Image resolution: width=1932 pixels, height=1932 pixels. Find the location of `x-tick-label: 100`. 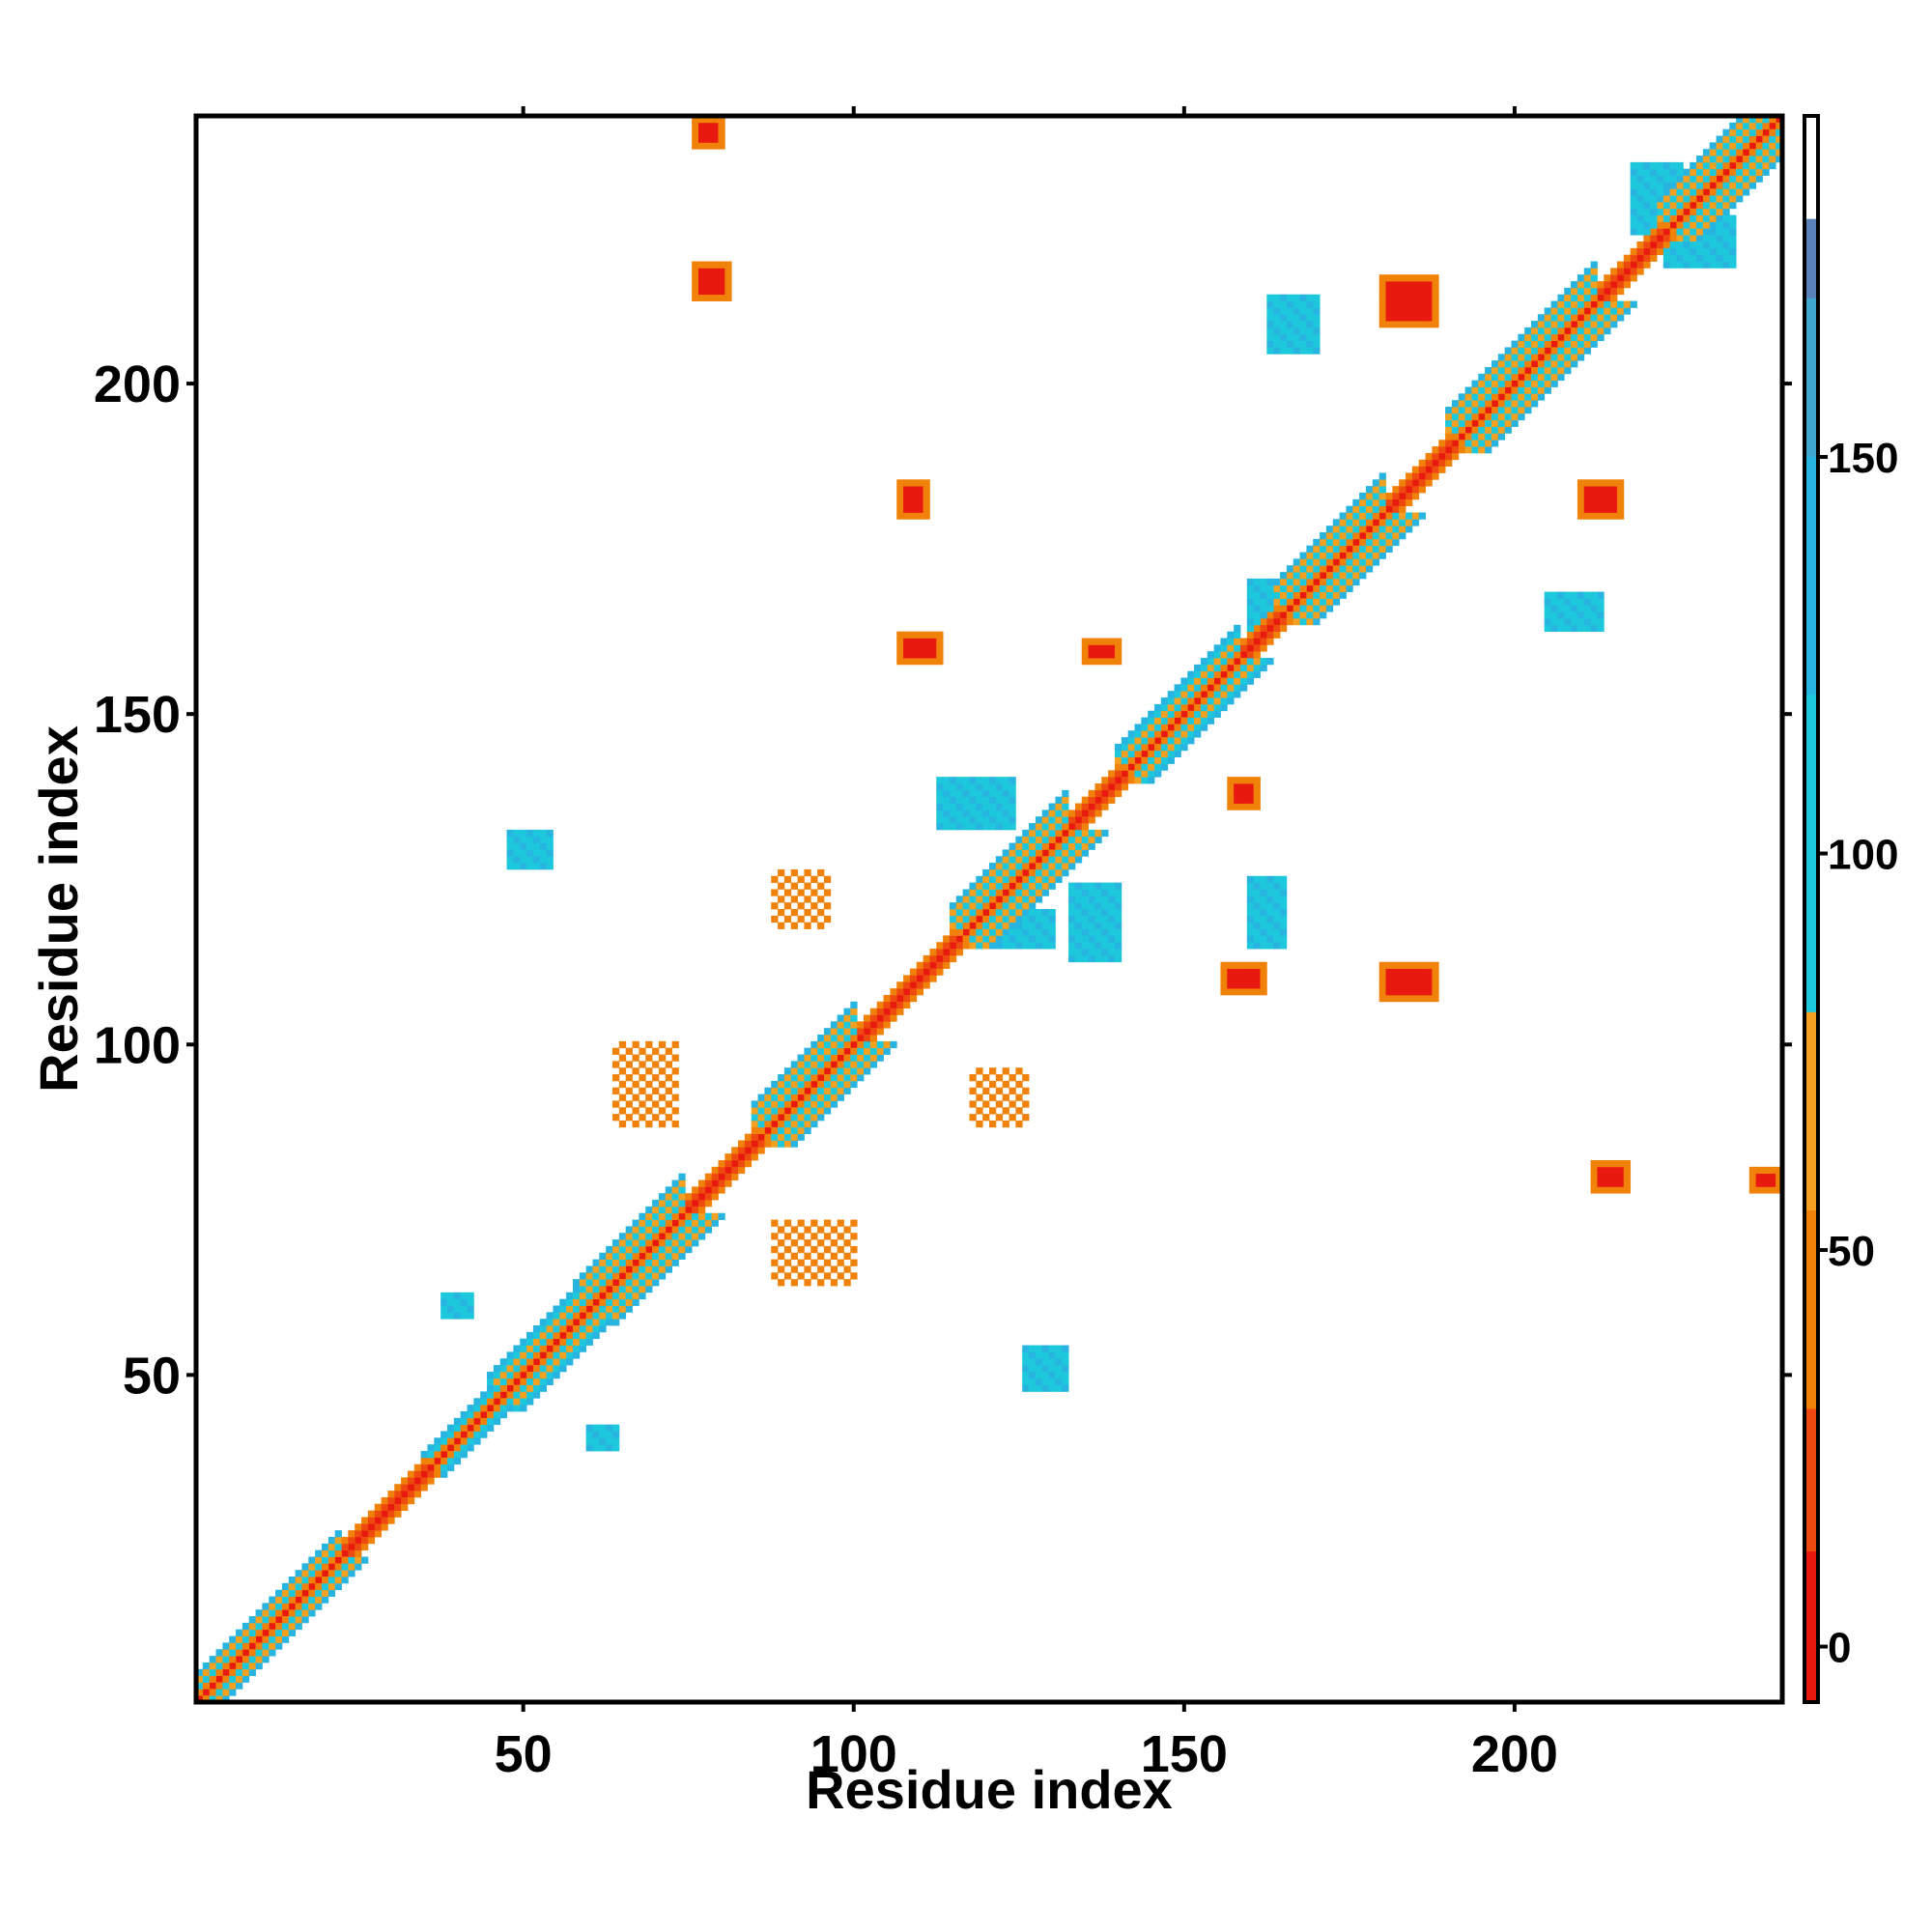

x-tick-label: 100 is located at coordinates (853, 1754).